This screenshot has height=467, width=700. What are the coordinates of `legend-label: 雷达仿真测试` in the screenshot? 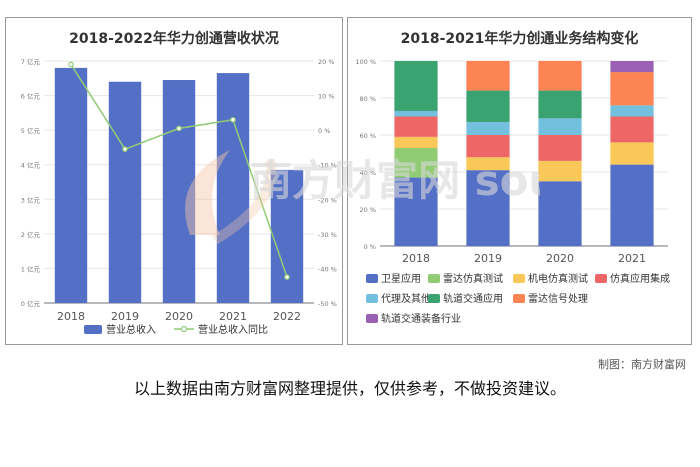 It's located at (473, 278).